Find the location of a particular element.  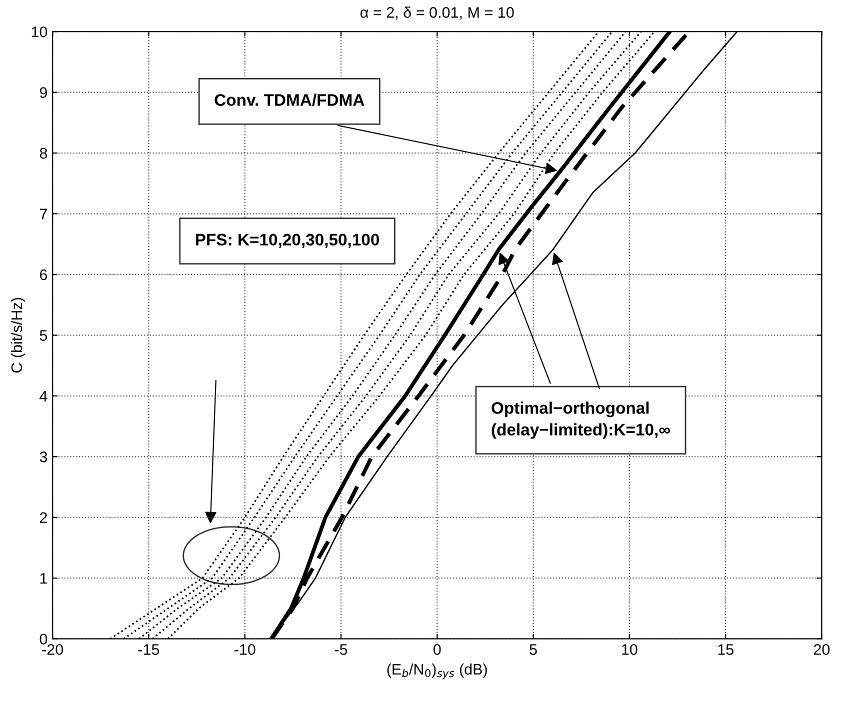

y-tick-label: 5 is located at coordinates (44, 335).